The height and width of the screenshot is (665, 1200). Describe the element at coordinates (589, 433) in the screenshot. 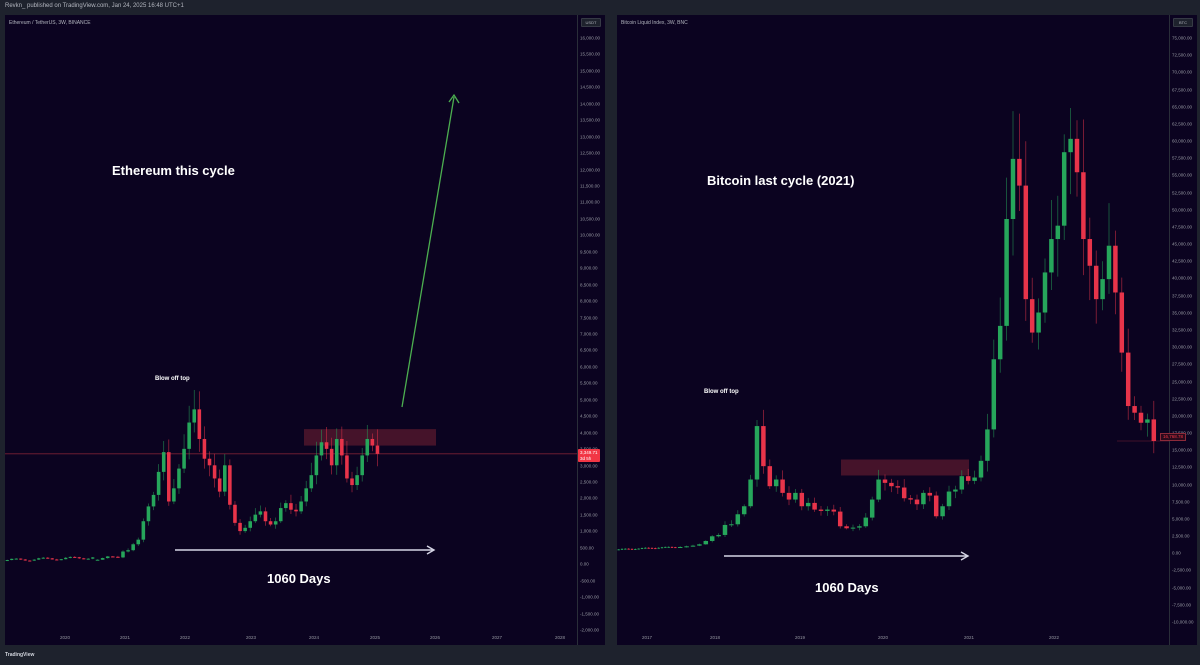

I see `eth-price-tick: 4,000.00` at that location.